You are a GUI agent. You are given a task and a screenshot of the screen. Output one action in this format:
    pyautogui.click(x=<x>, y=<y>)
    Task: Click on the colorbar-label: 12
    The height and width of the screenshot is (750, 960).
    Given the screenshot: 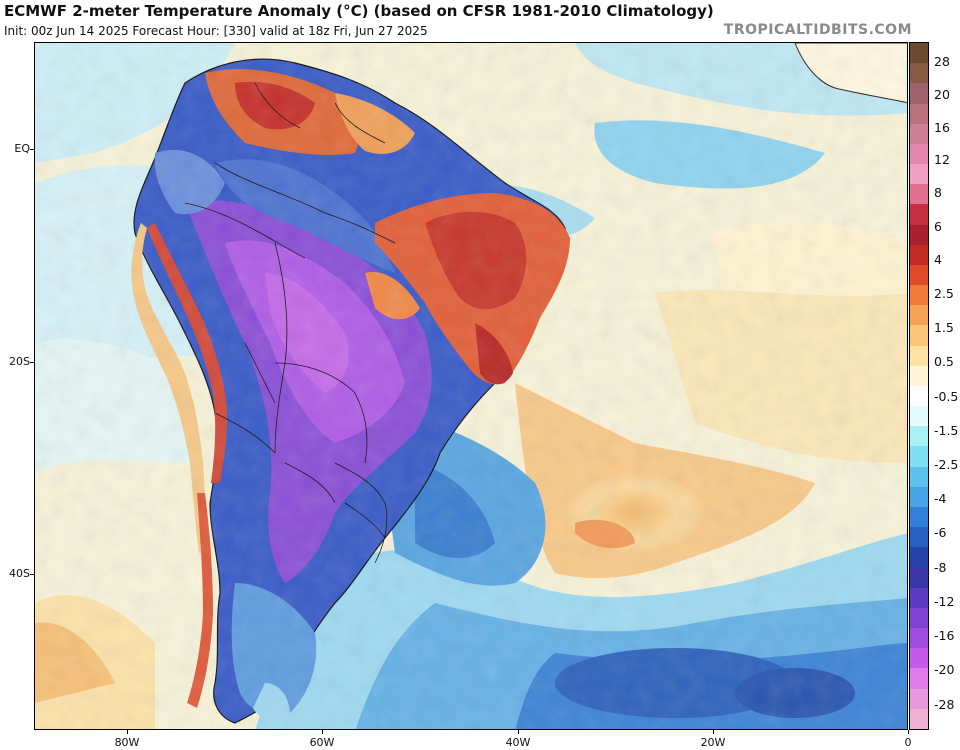 What is the action you would take?
    pyautogui.click(x=942, y=159)
    